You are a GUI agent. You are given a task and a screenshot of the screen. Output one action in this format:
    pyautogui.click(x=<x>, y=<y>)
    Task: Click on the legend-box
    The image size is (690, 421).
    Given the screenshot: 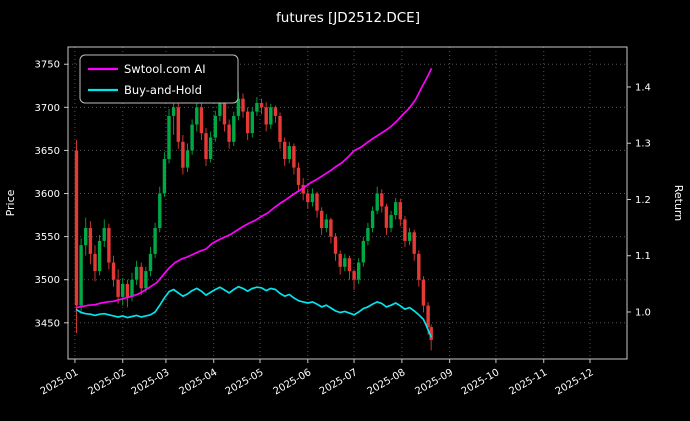 What is the action you would take?
    pyautogui.click(x=159, y=79)
    